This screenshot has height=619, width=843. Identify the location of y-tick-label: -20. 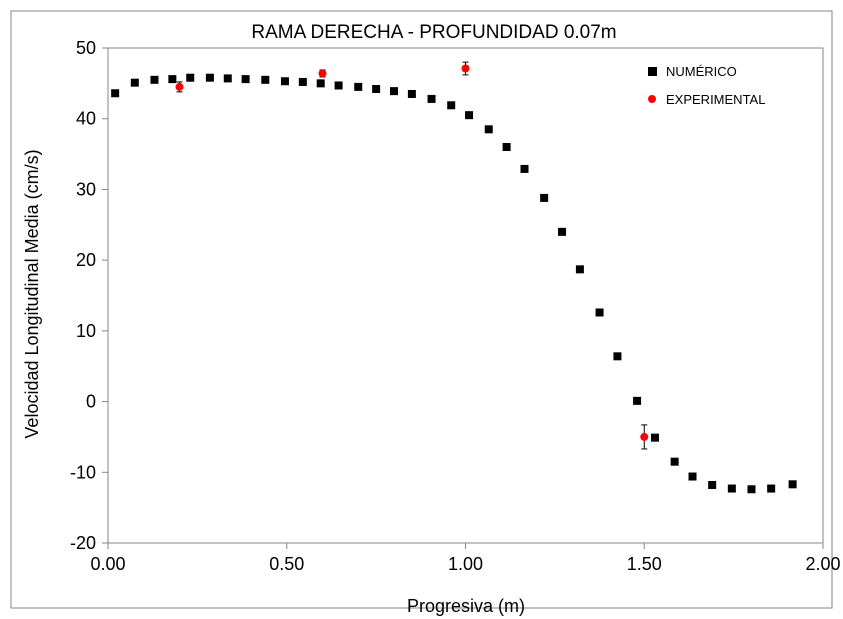
(83, 543).